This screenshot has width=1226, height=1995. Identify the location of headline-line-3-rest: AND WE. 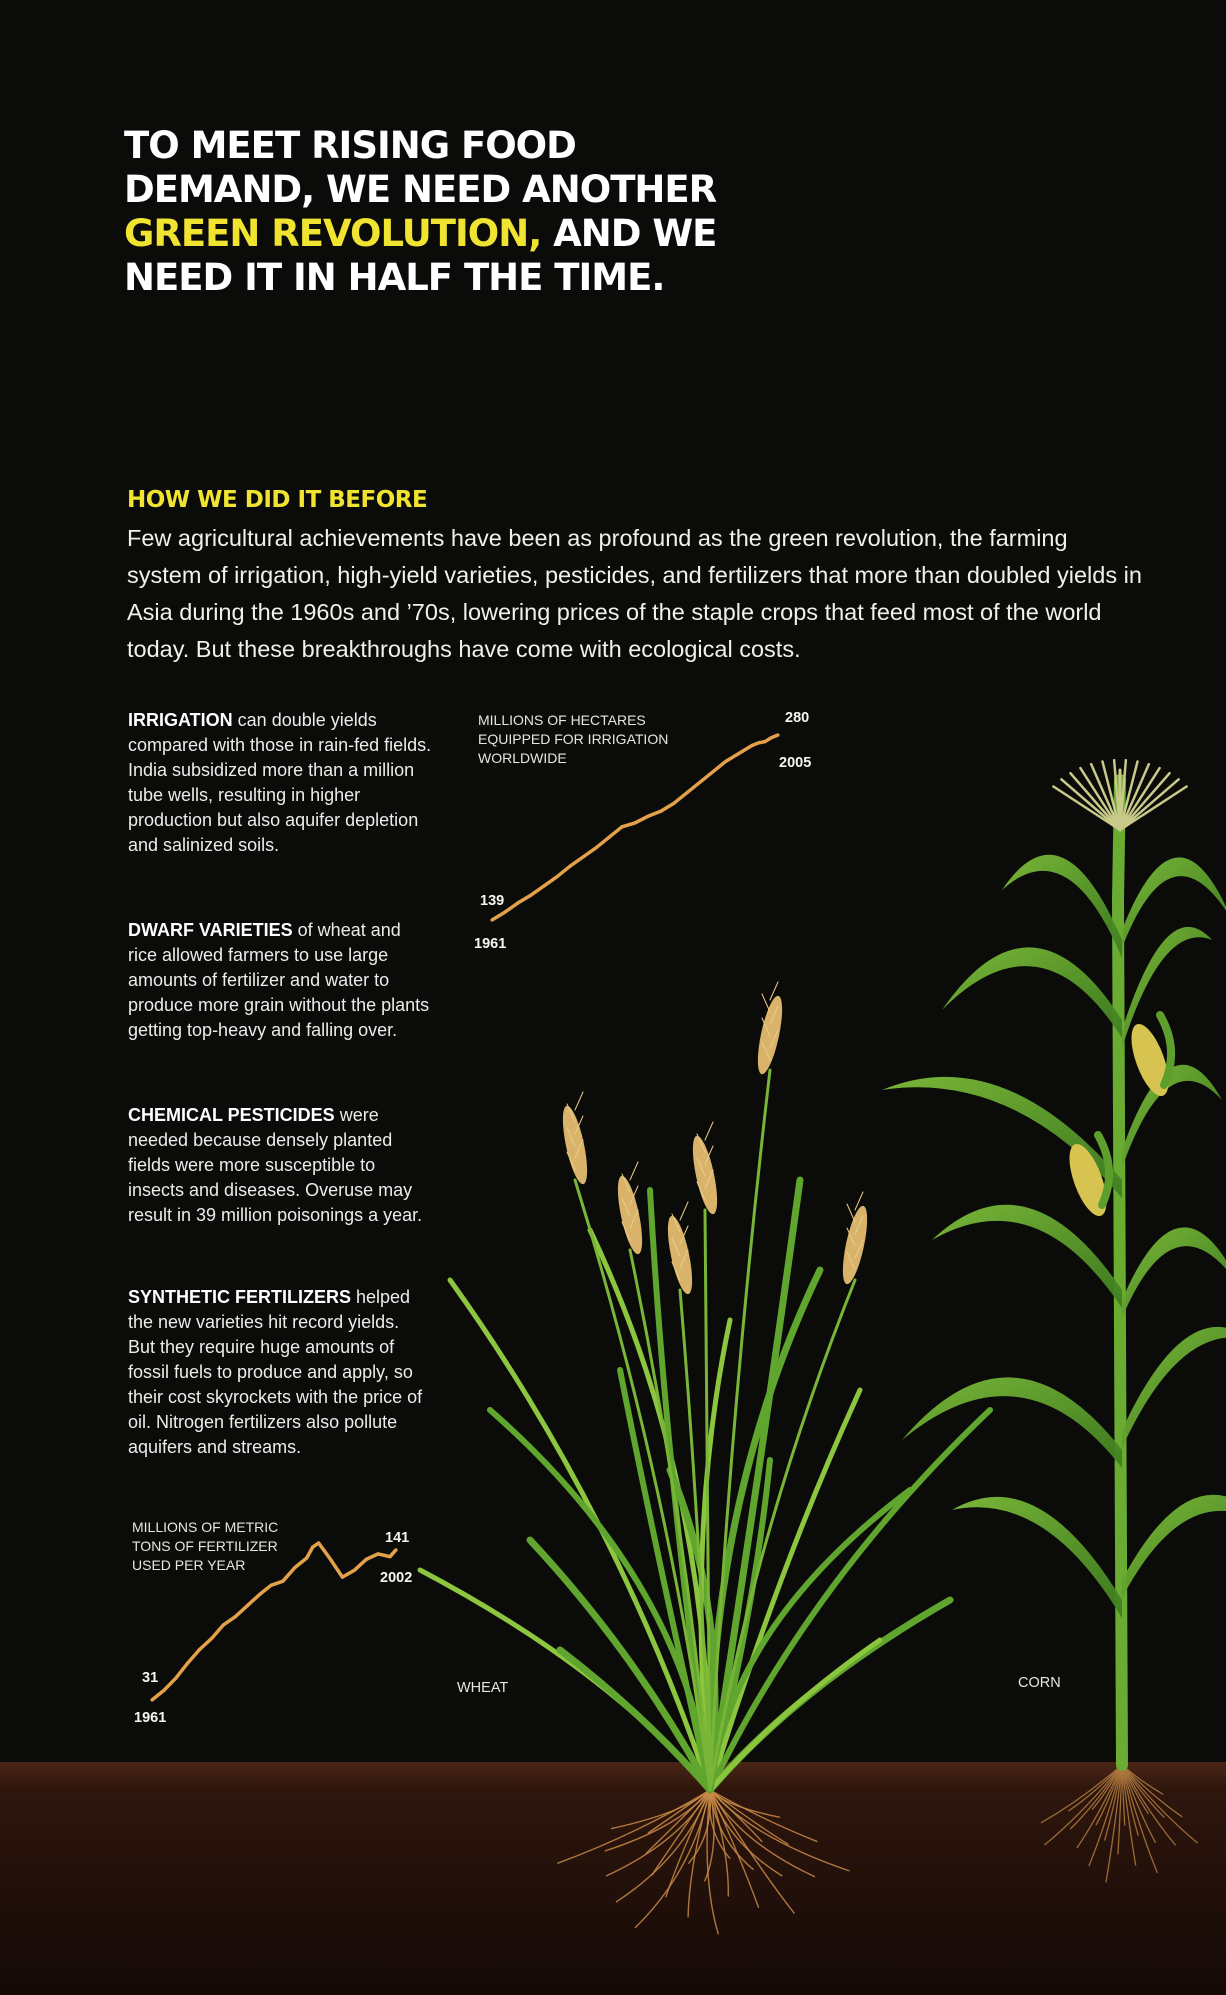
(629, 233).